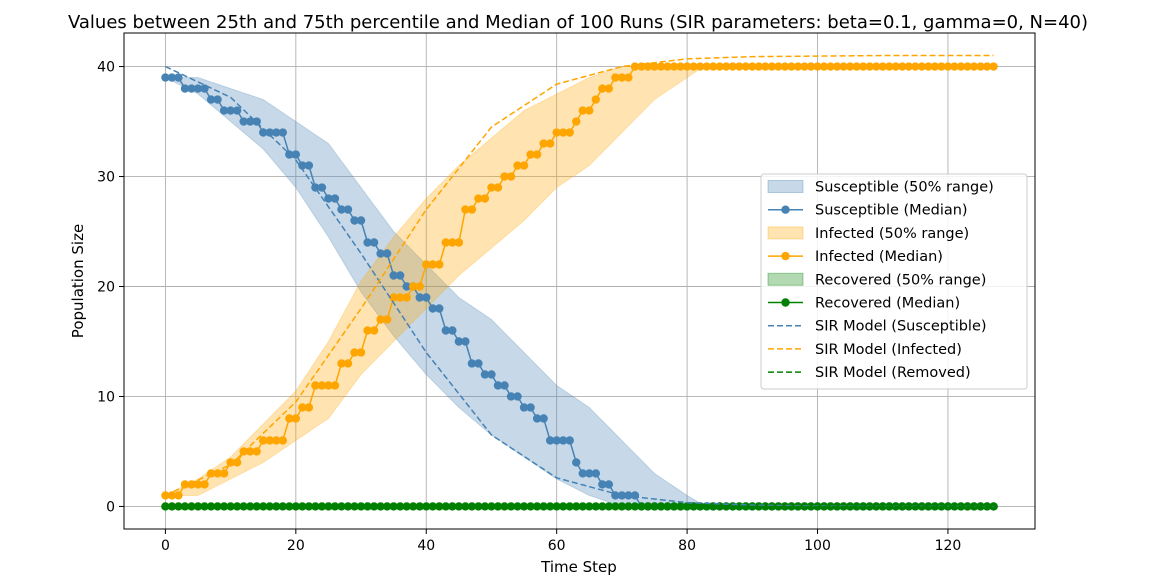 Image resolution: width=1157 pixels, height=584 pixels. Describe the element at coordinates (687, 546) in the screenshot. I see `x-tick-label: 80` at that location.